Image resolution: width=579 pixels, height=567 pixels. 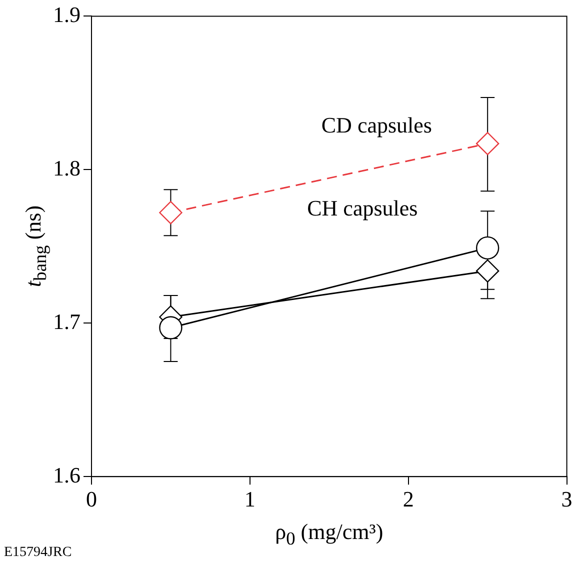 I want to click on y-tick-label: 1.7, so click(x=66, y=321).